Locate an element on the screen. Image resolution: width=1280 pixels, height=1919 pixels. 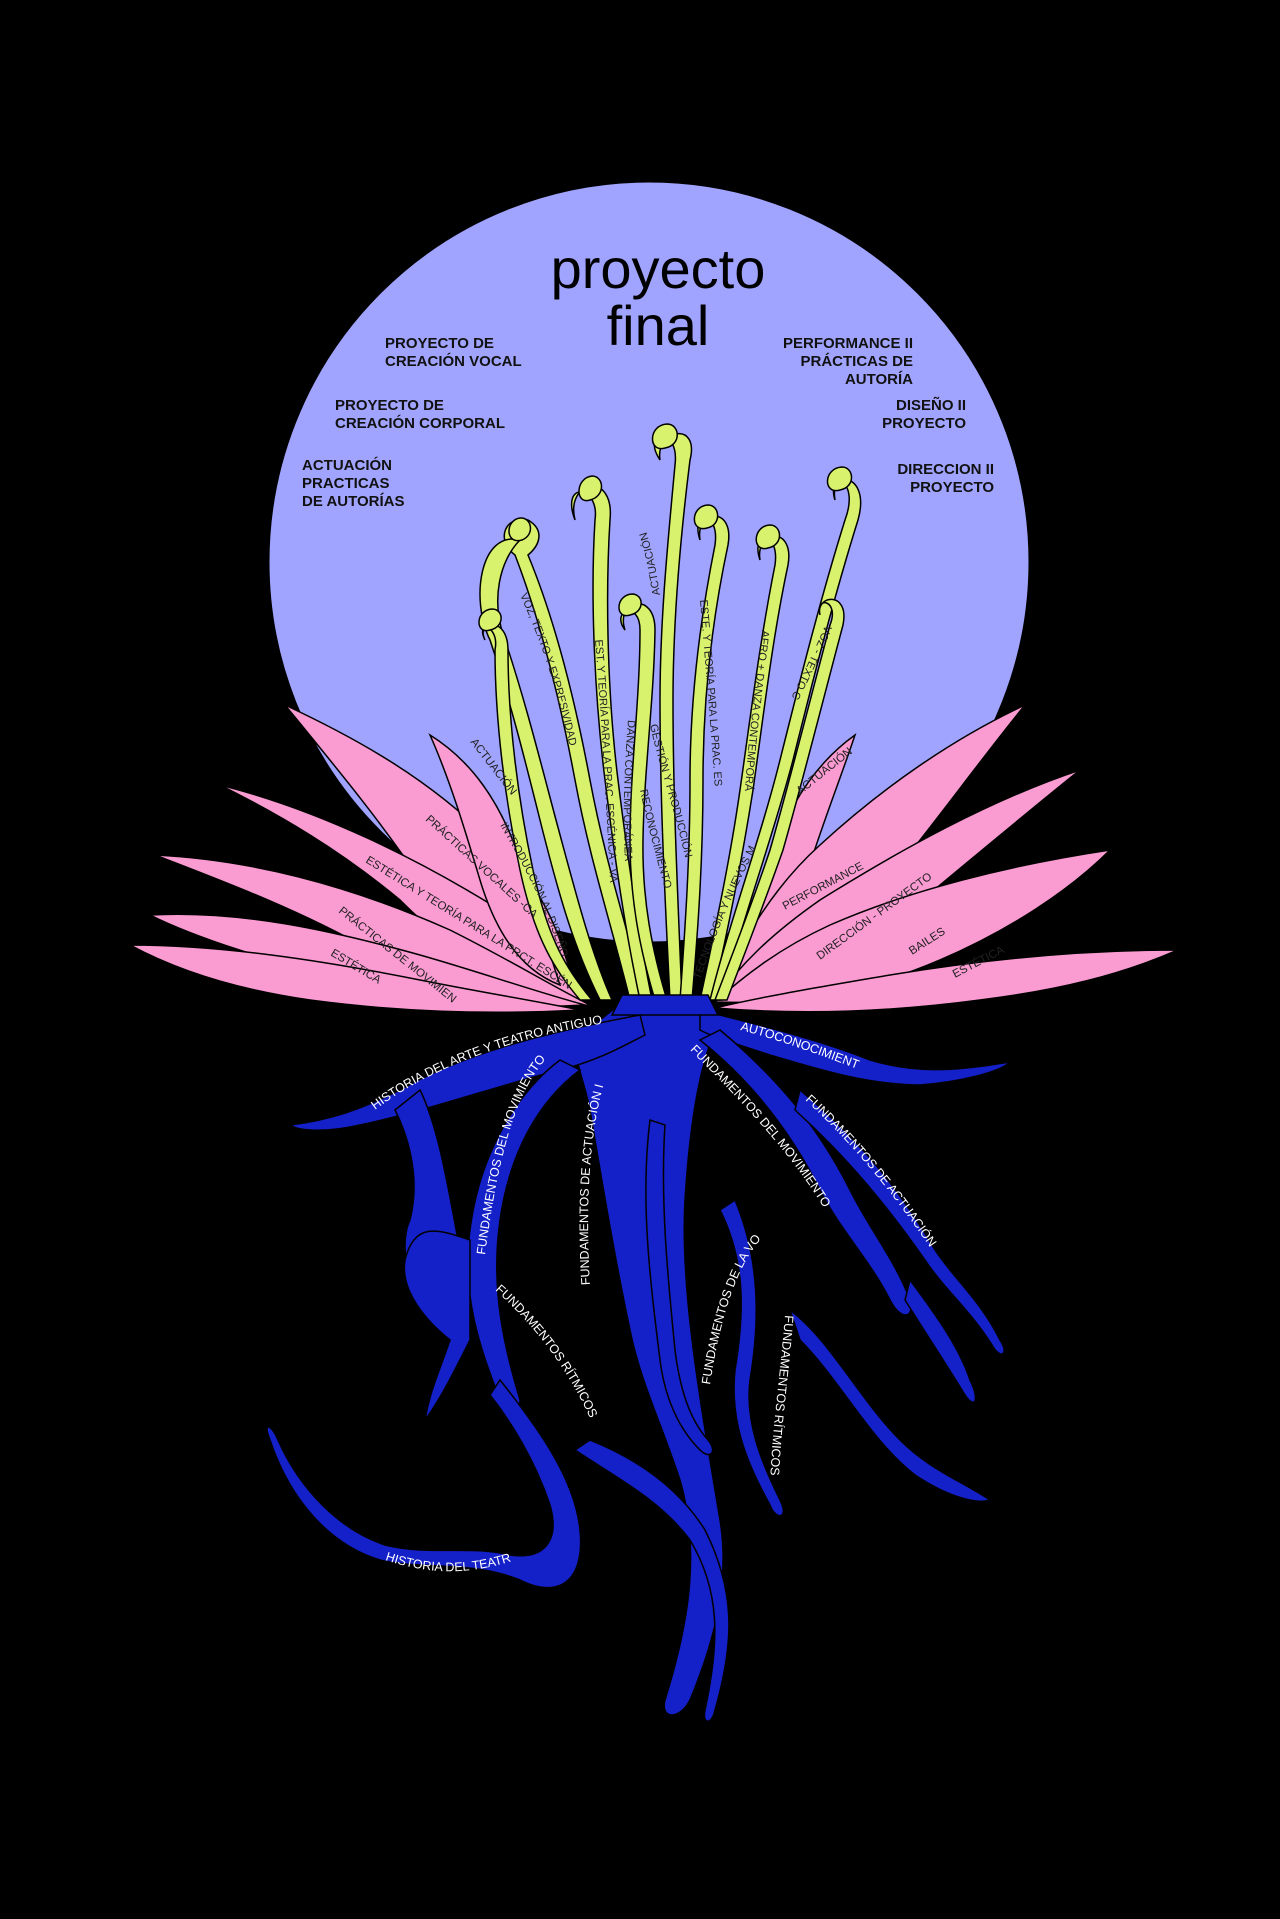
moon-label-corporal-1: PROYECTO DE is located at coordinates (389, 405).